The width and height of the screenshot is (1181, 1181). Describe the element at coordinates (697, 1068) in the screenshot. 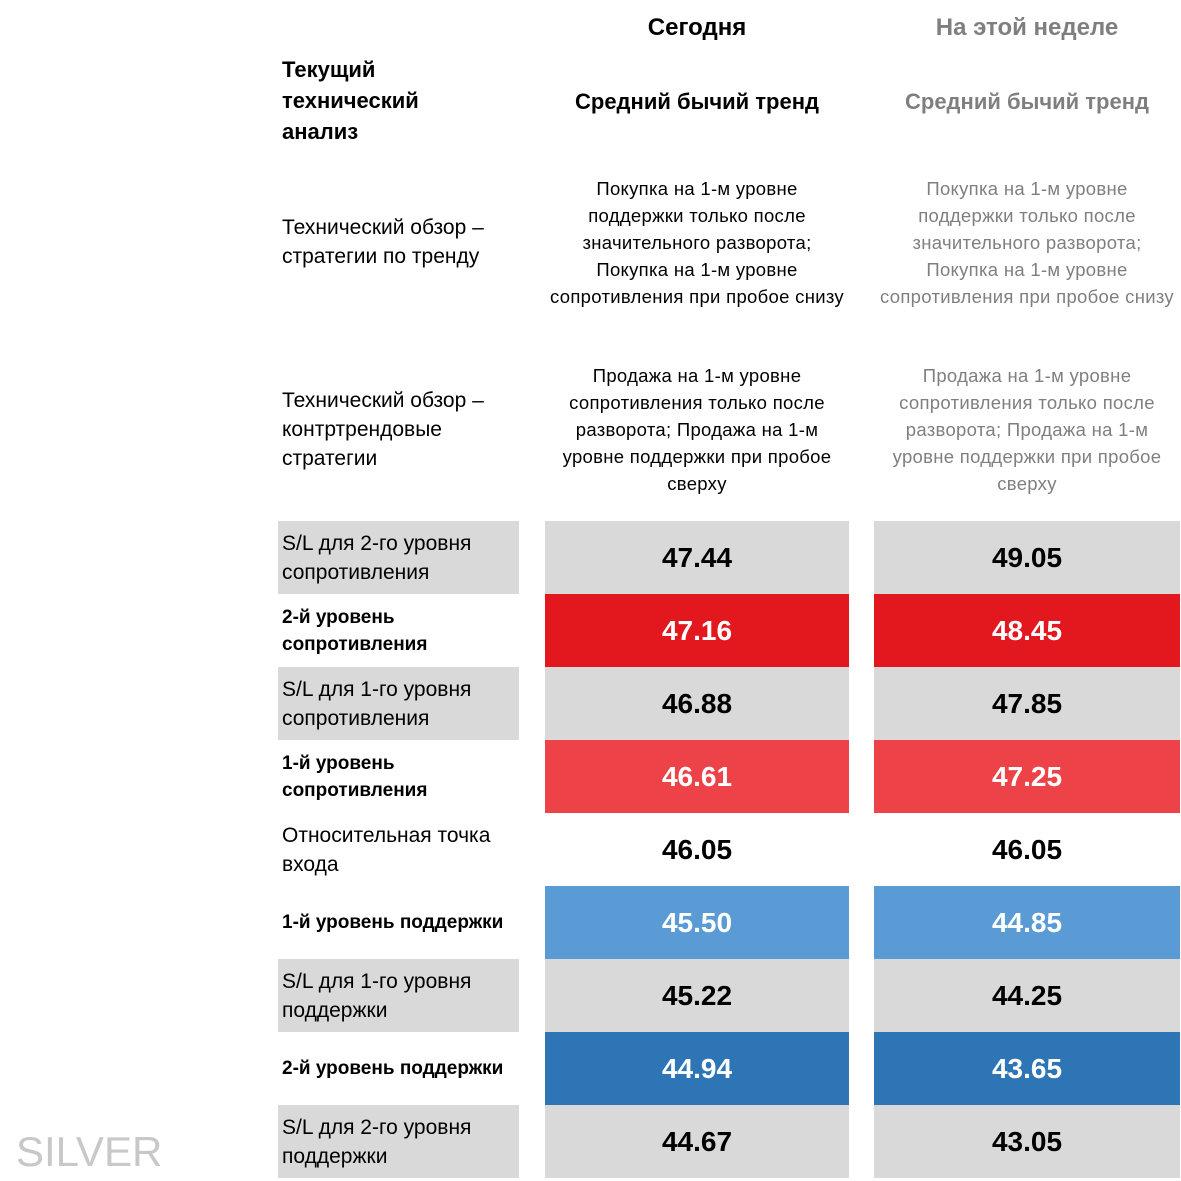

I see `level-value: 44.94` at that location.